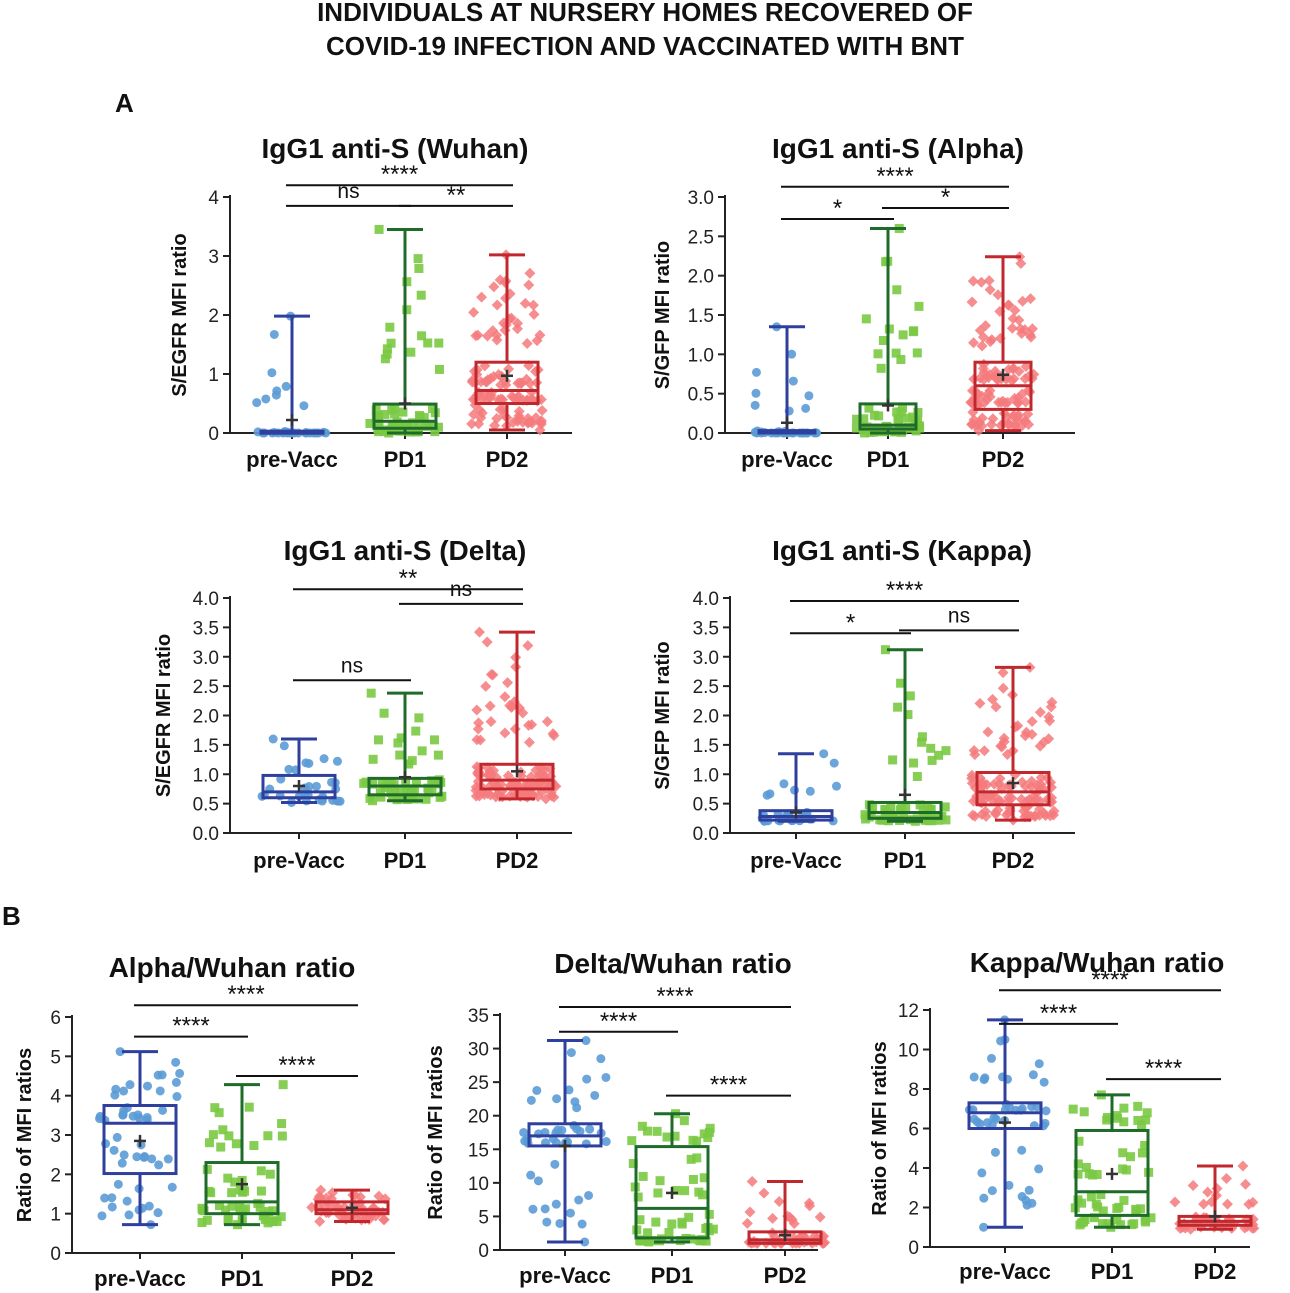 The height and width of the screenshot is (1293, 1290). What do you see at coordinates (352, 1278) in the screenshot?
I see `x-tick-label: PD2` at bounding box center [352, 1278].